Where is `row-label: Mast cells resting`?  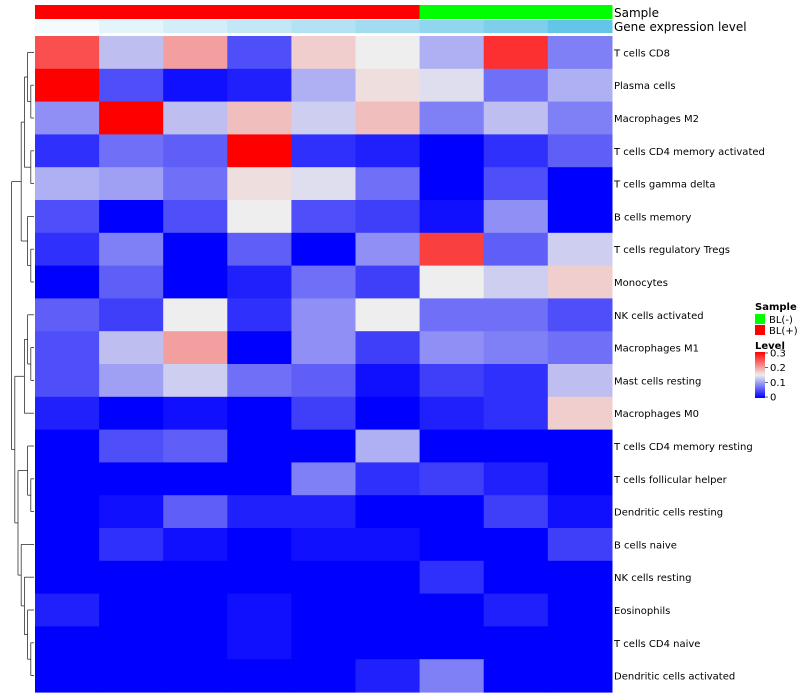 row-label: Mast cells resting is located at coordinates (657, 381).